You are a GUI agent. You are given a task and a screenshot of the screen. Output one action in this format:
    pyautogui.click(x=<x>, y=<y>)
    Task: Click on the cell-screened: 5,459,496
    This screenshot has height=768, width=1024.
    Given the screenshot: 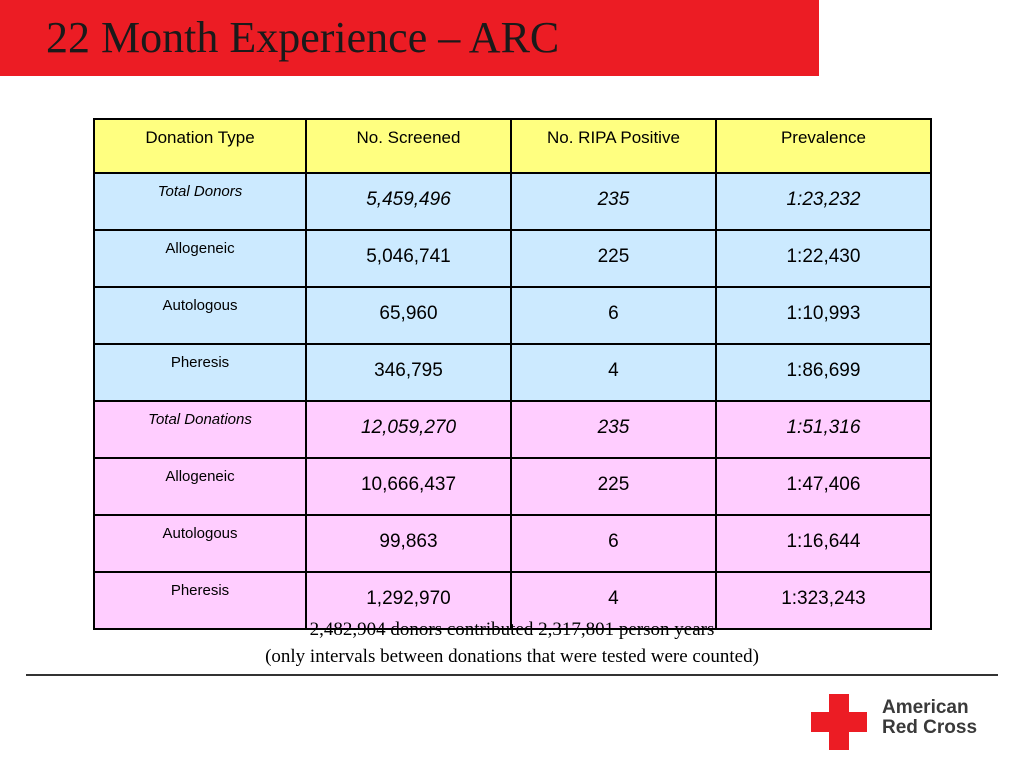 What is the action you would take?
    pyautogui.click(x=408, y=201)
    